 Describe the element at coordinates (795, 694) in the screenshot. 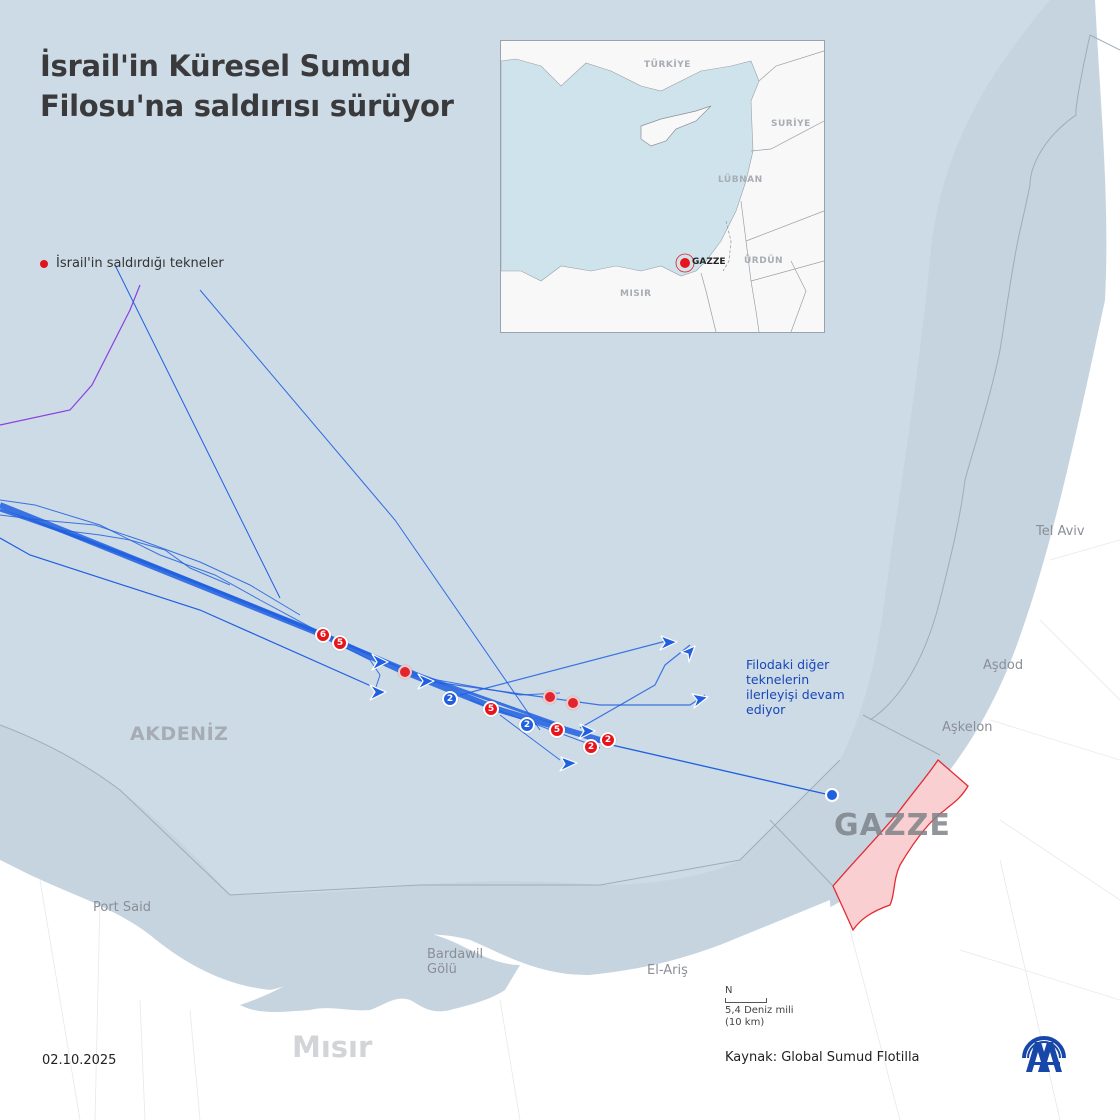

I see `annotation-line-3: ilerleyişi devam` at that location.